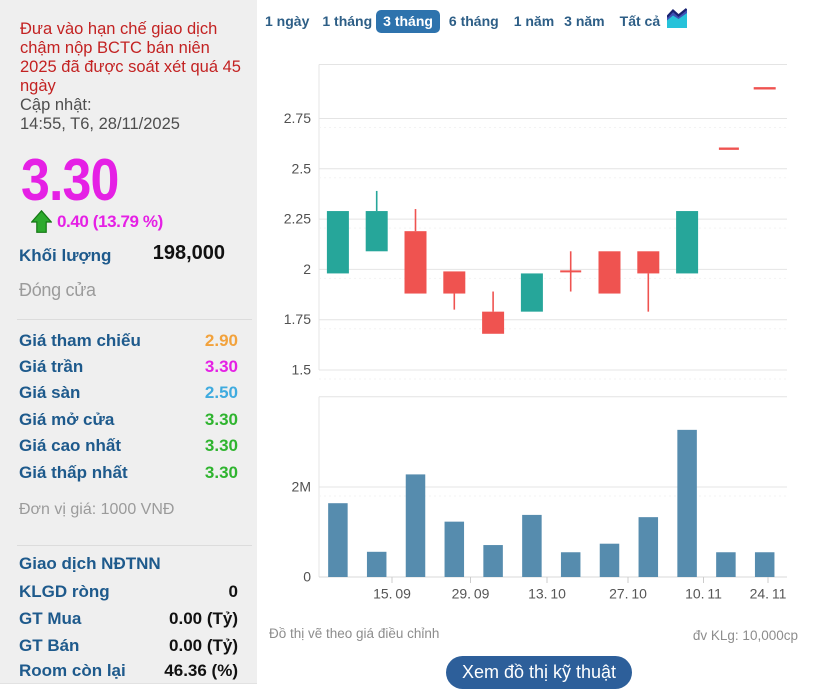 This screenshot has width=837, height=692. I want to click on svg-text: 27. 10, so click(628, 594).